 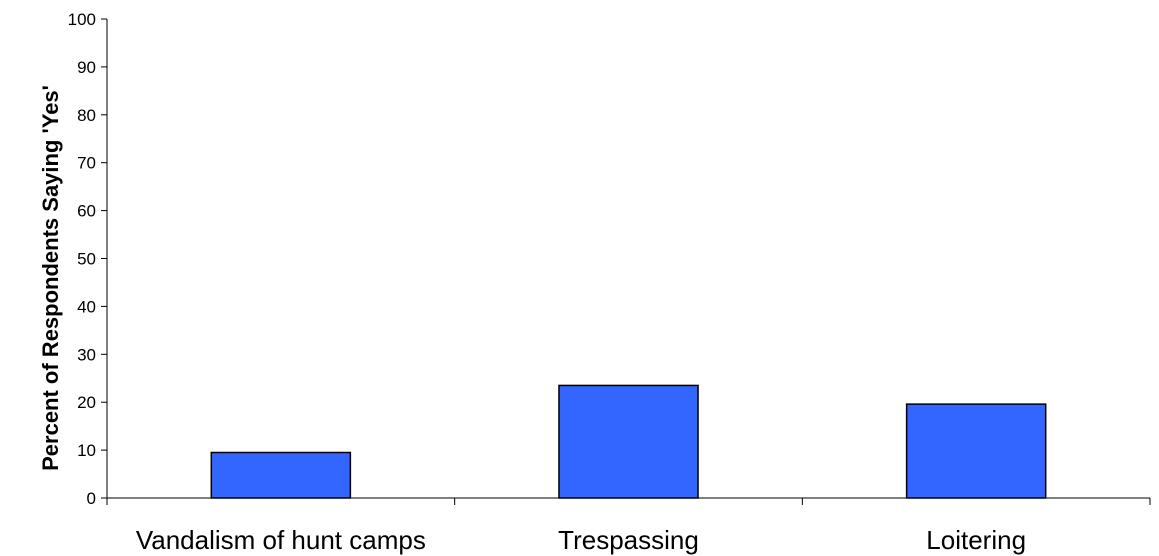 I want to click on y-tick-label: 100, so click(x=82, y=19).